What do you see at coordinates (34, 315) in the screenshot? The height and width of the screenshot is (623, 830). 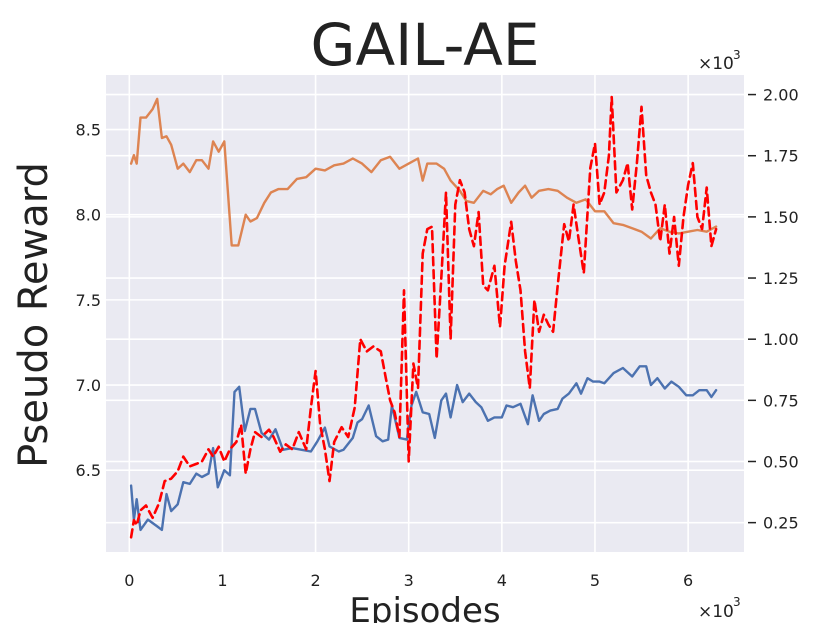 I see `y-axis-label: Pseudo Reward` at bounding box center [34, 315].